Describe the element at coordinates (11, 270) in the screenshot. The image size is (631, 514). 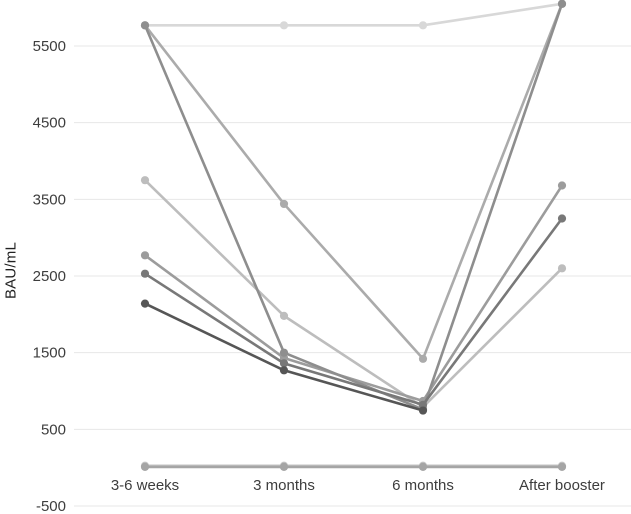
I see `y-axis-label: BAU/mL` at that location.